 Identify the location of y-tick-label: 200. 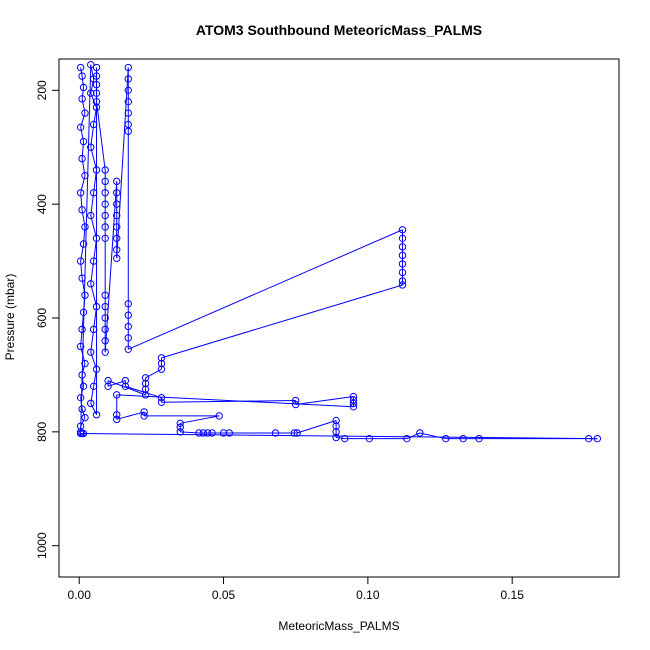
(42, 90).